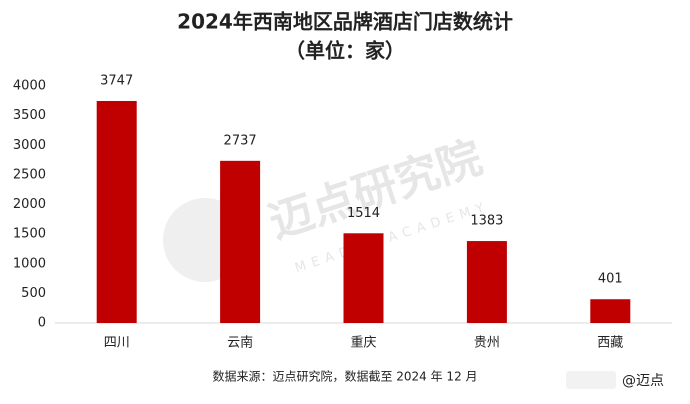  Describe the element at coordinates (29, 204) in the screenshot. I see `y-tick-label: 2000` at that location.